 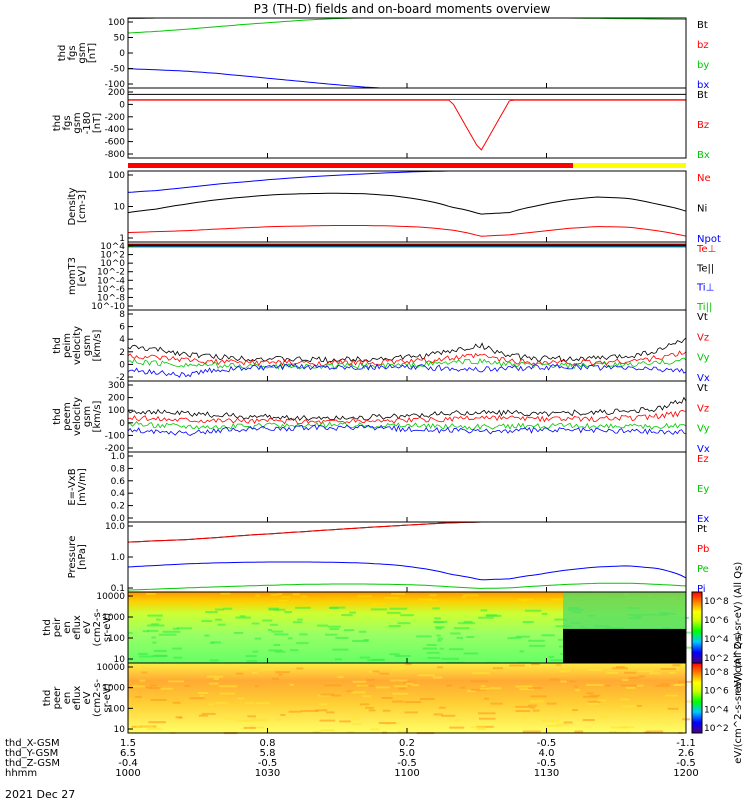 What do you see at coordinates (97, 123) in the screenshot?
I see `ylabel-line: [nT]` at bounding box center [97, 123].